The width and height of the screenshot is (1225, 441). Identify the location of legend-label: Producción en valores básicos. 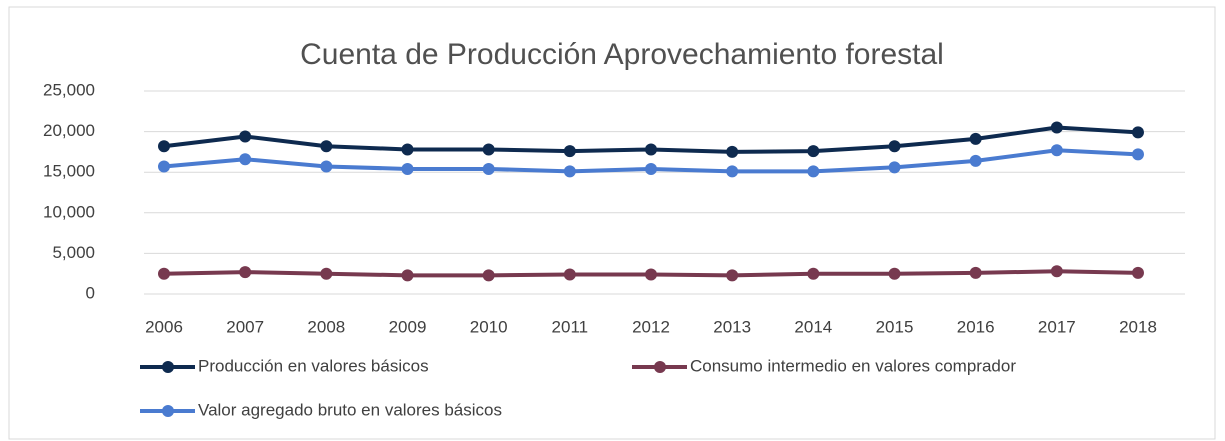
(313, 365).